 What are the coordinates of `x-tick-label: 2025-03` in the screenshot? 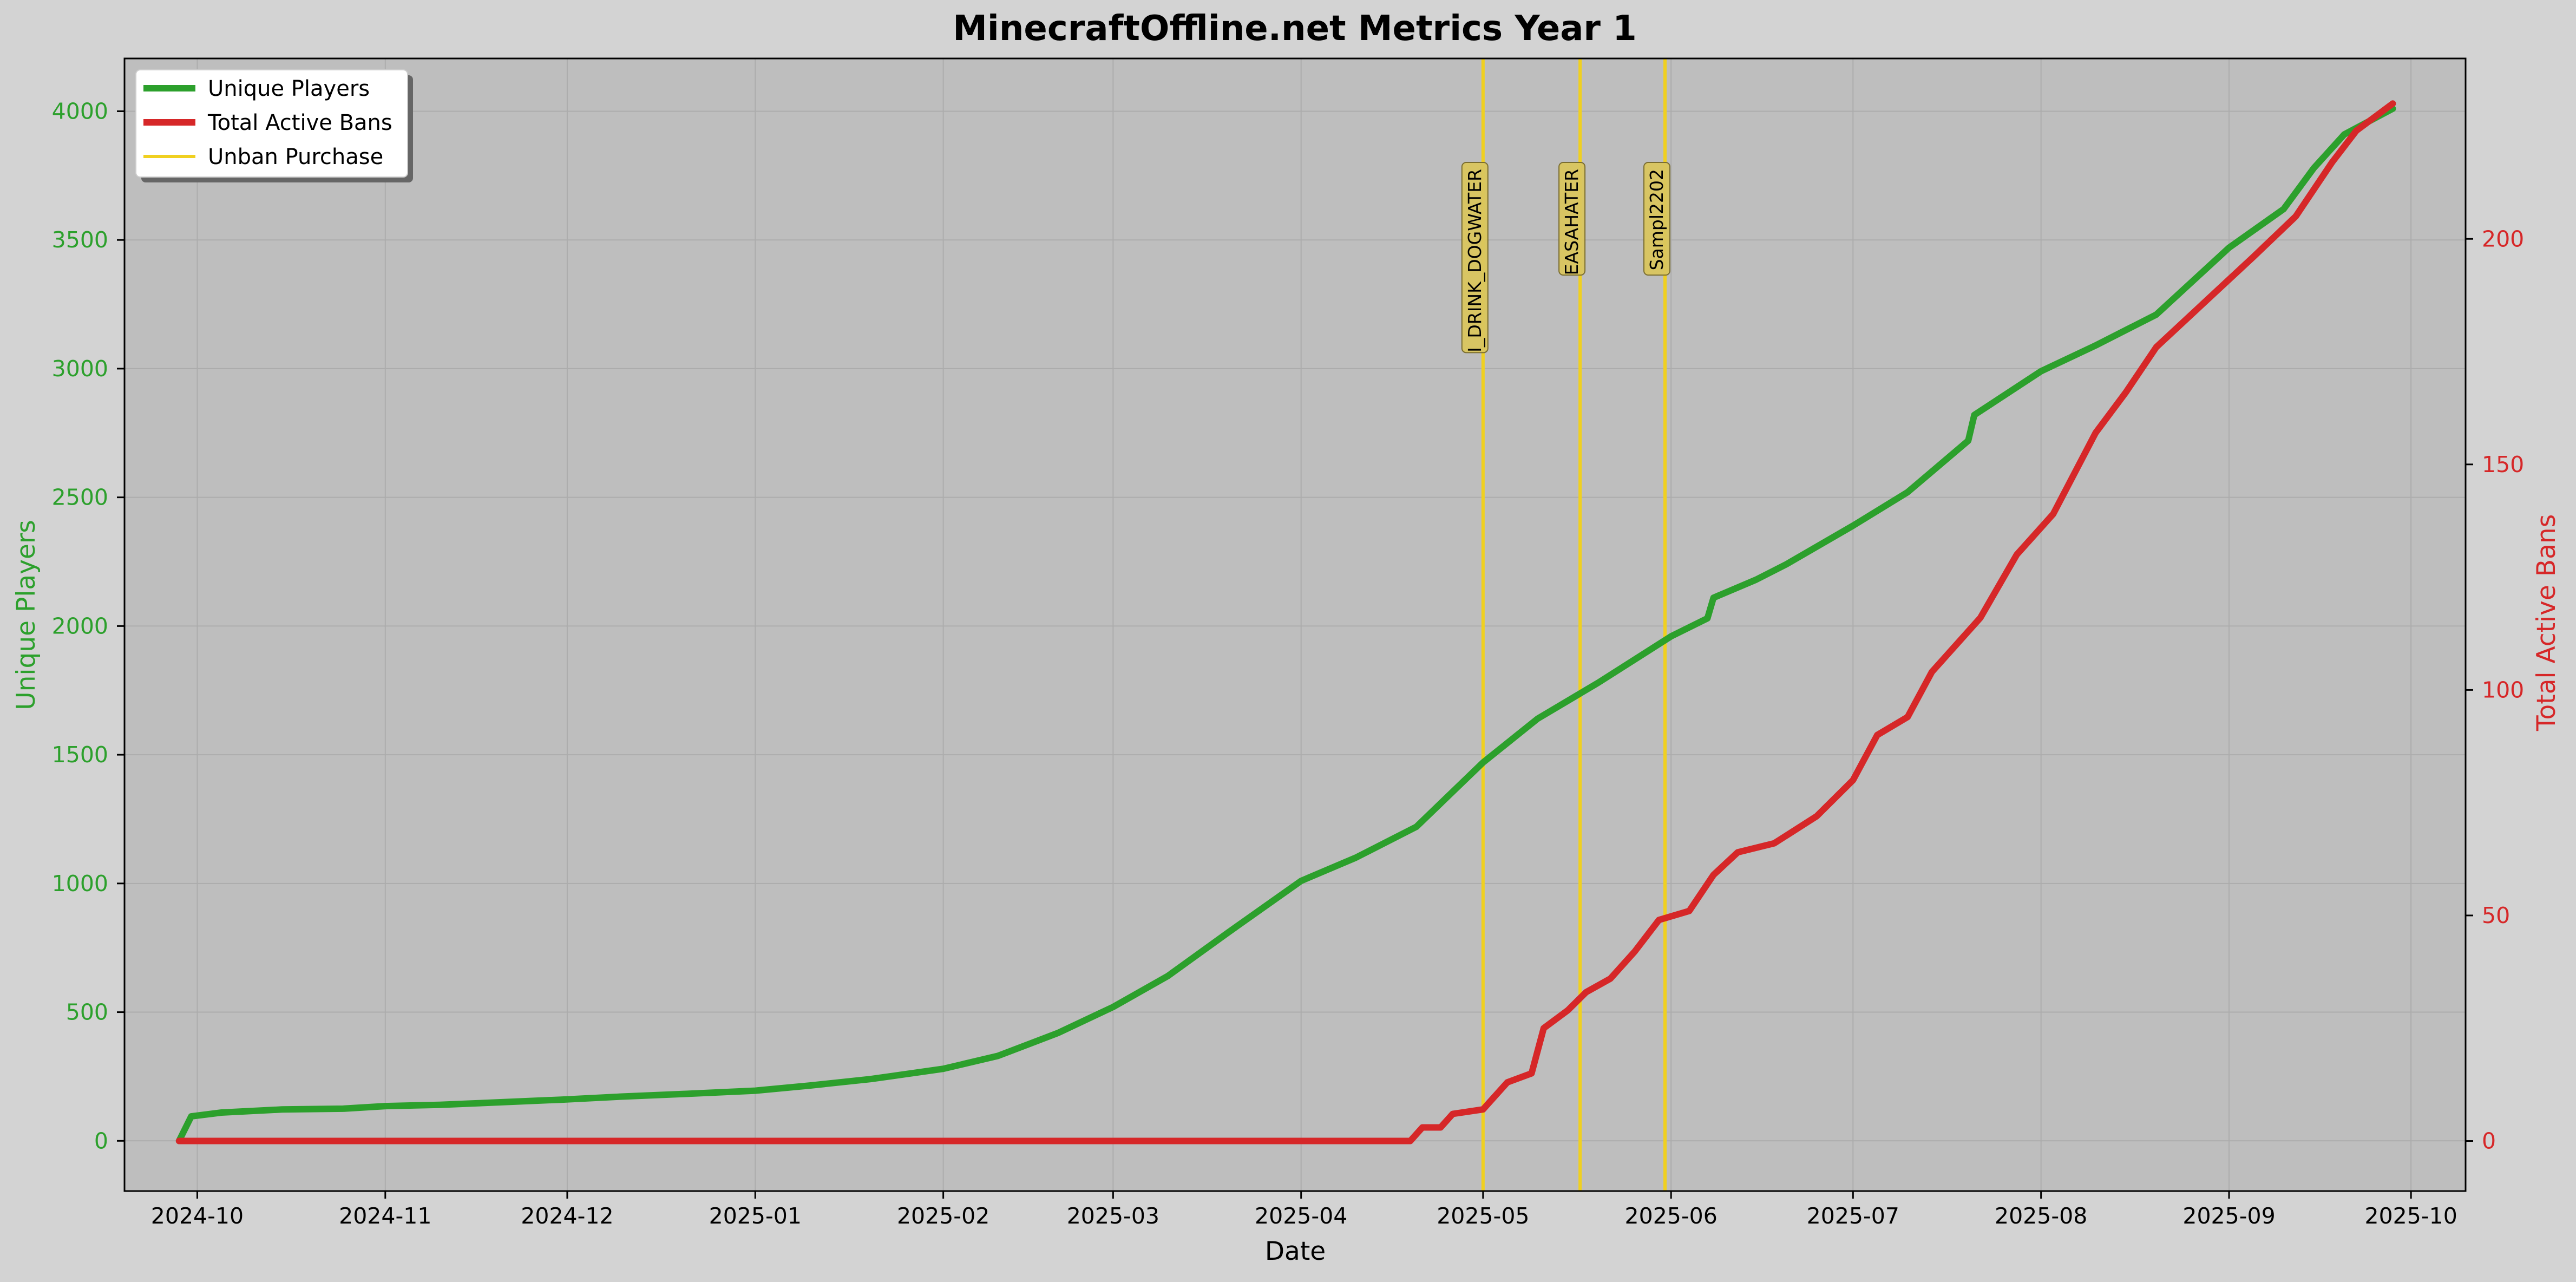 It's located at (1113, 1216).